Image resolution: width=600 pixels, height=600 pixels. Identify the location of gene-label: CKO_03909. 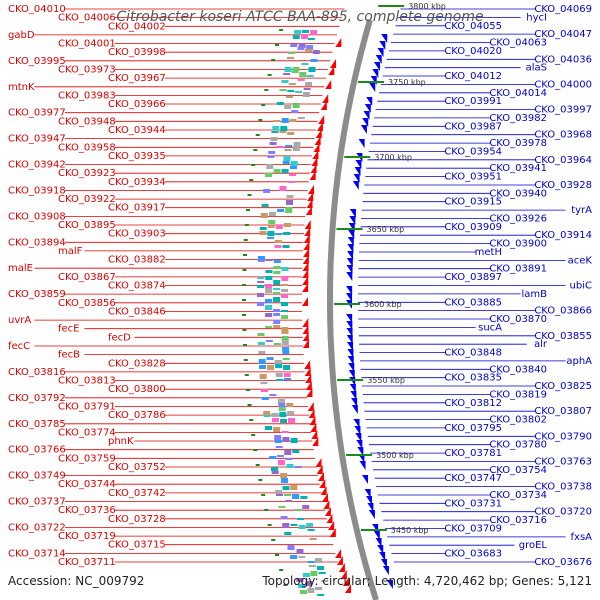
(473, 227).